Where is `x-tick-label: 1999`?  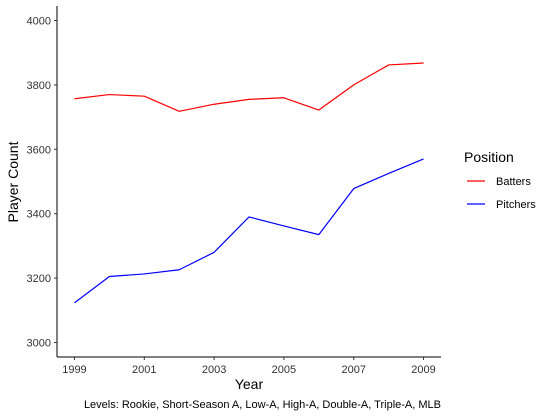 x-tick-label: 1999 is located at coordinates (74, 370).